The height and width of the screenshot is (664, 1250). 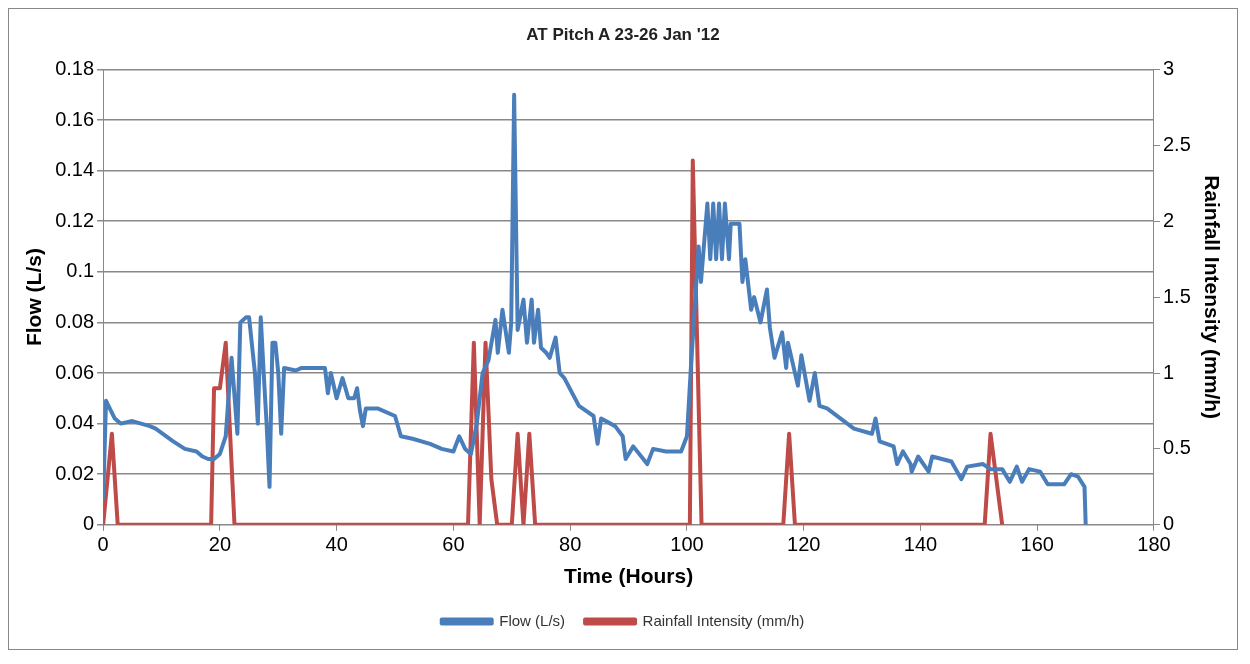 I want to click on y2-tick-label: 0, so click(x=1169, y=523).